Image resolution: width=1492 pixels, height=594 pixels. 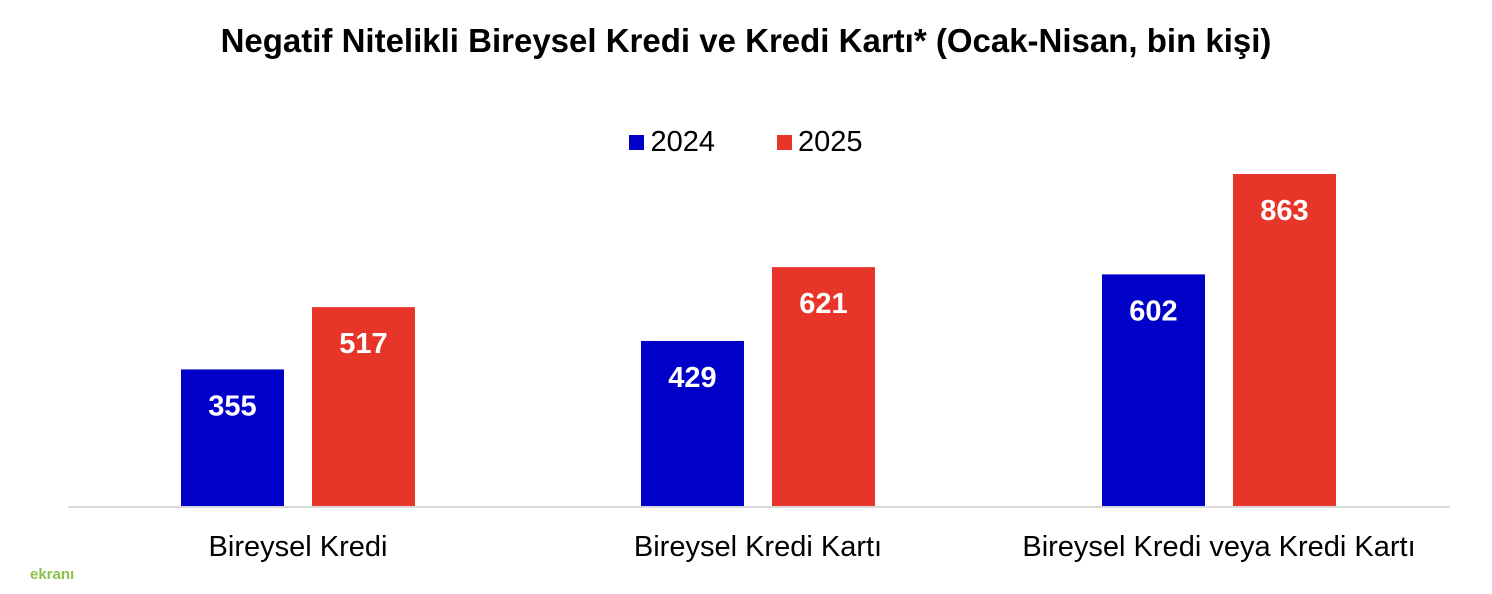 I want to click on legend-label-2025: 2025, so click(x=830, y=142).